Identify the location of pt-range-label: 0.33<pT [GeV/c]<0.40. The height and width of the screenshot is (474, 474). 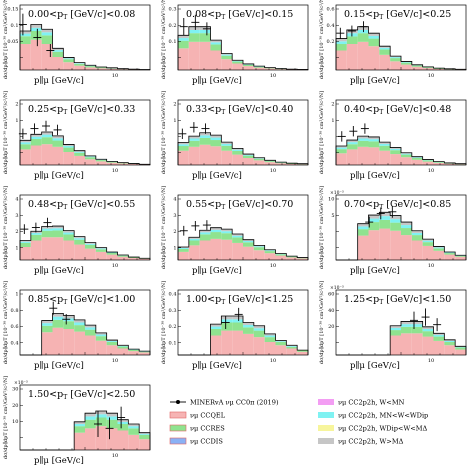
(239, 110).